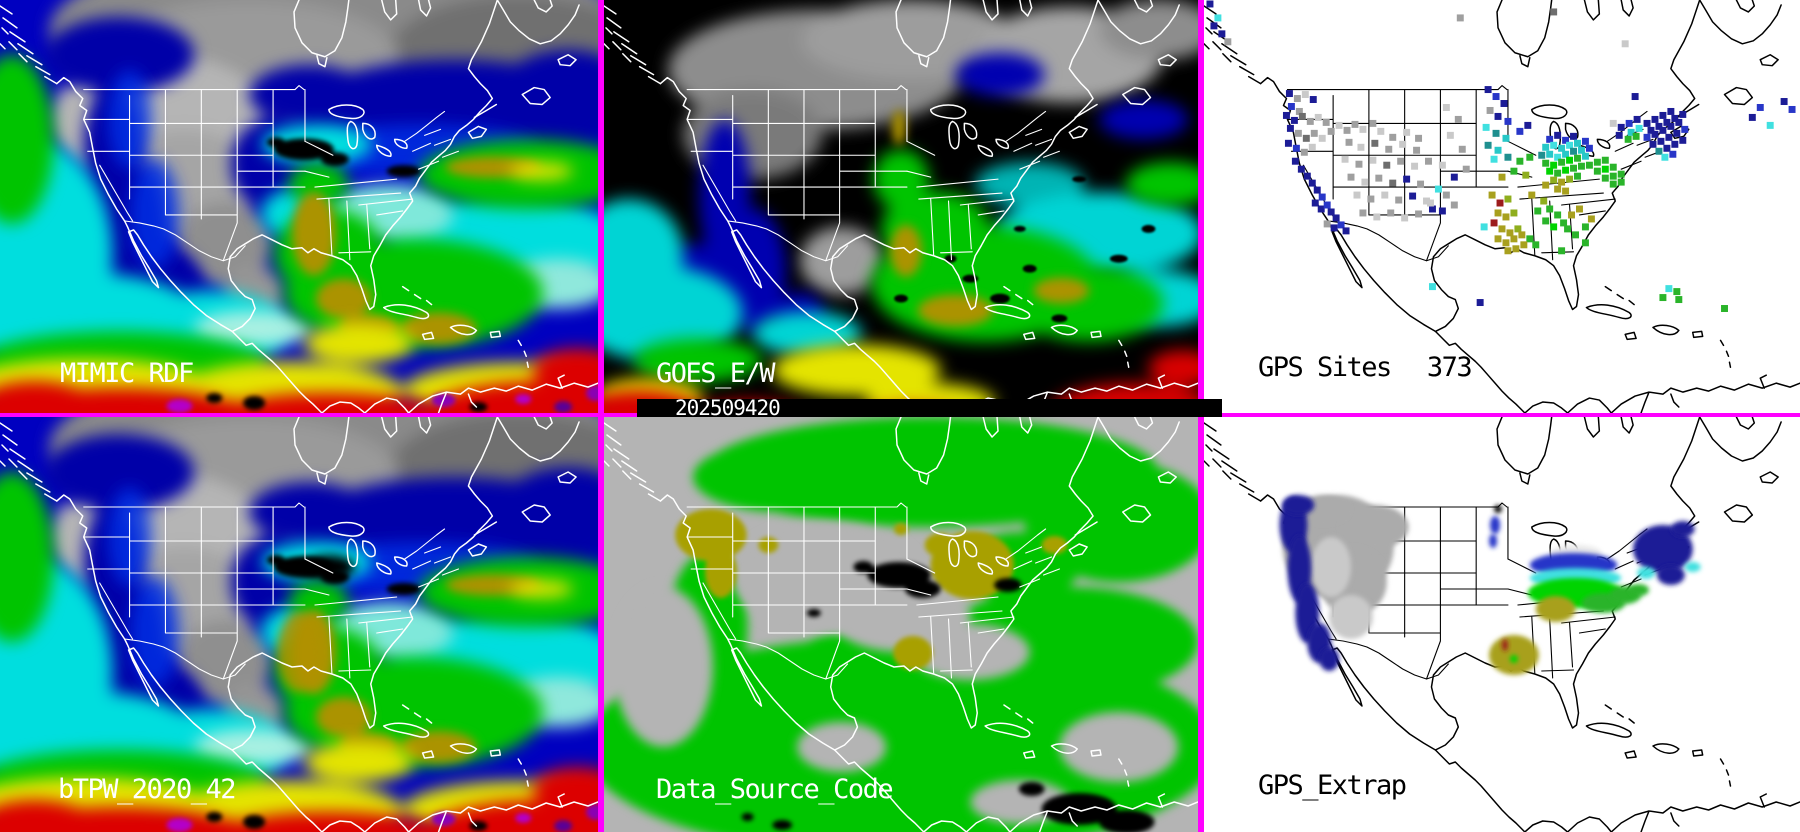  Describe the element at coordinates (716, 373) in the screenshot. I see `goes-label: GOES_E/W` at that location.